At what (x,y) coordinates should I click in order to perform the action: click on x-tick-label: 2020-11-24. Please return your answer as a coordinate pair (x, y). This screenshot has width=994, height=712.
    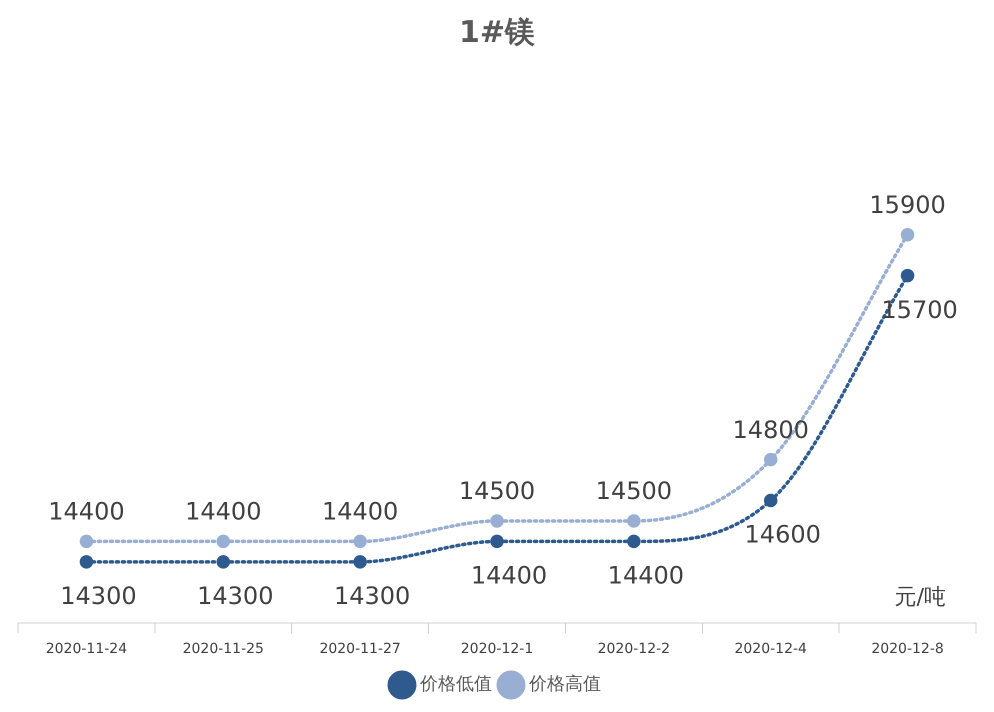
    Looking at the image, I should click on (87, 649).